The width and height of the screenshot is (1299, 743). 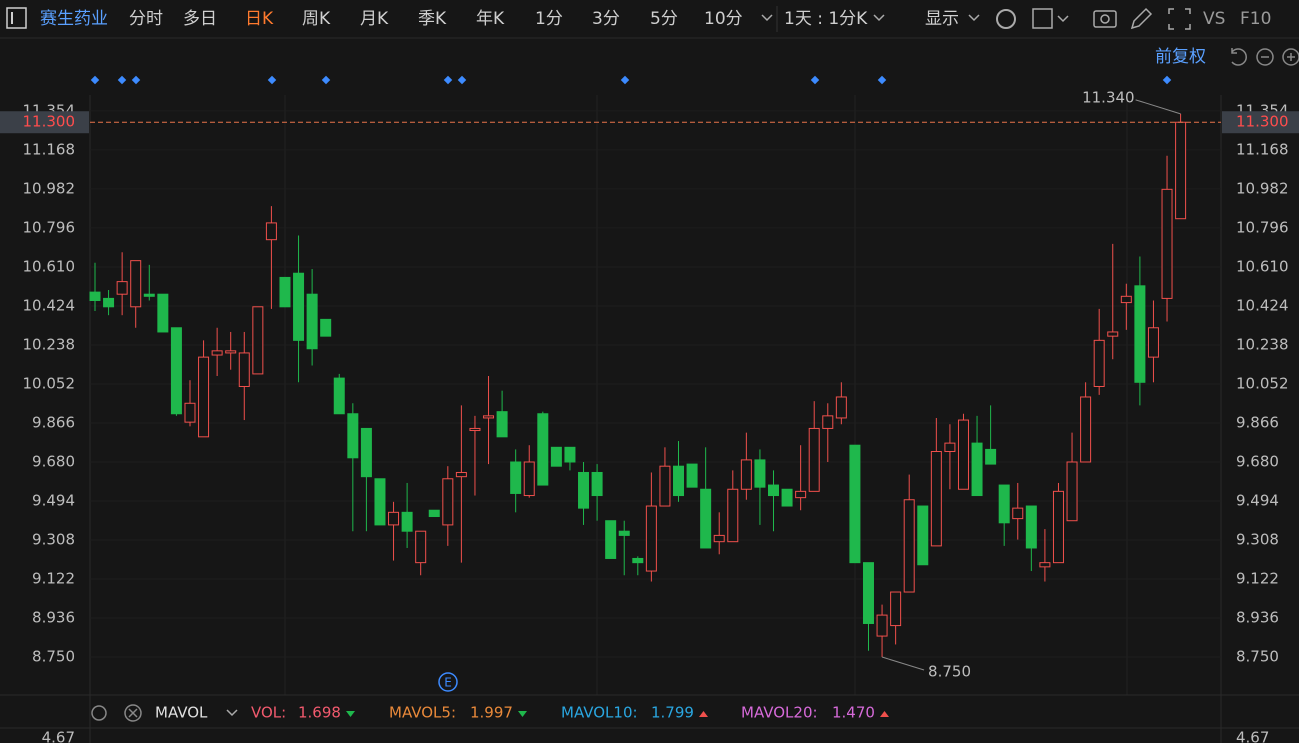 I want to click on f10-button: F10, so click(x=1255, y=19).